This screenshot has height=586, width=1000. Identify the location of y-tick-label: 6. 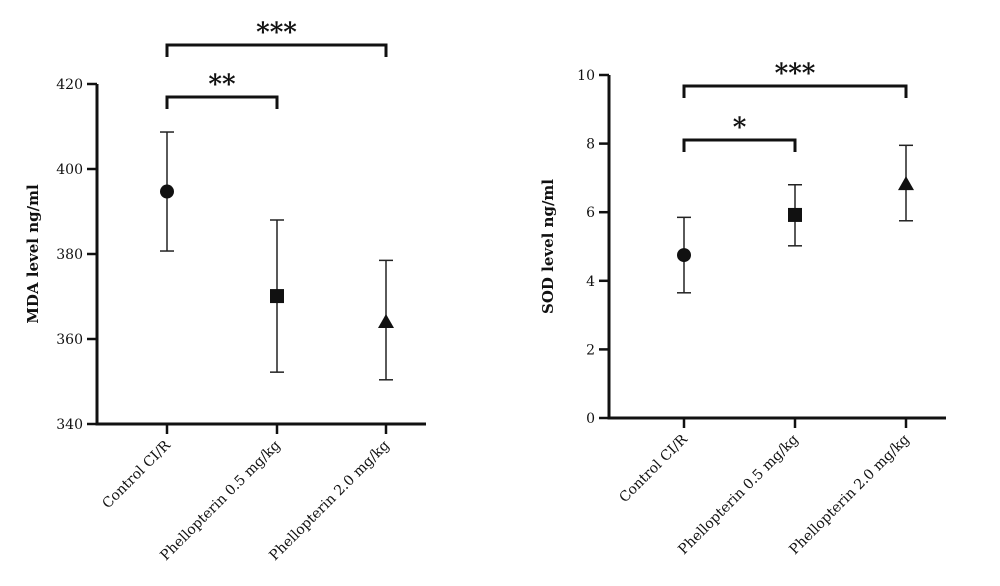
(590, 213).